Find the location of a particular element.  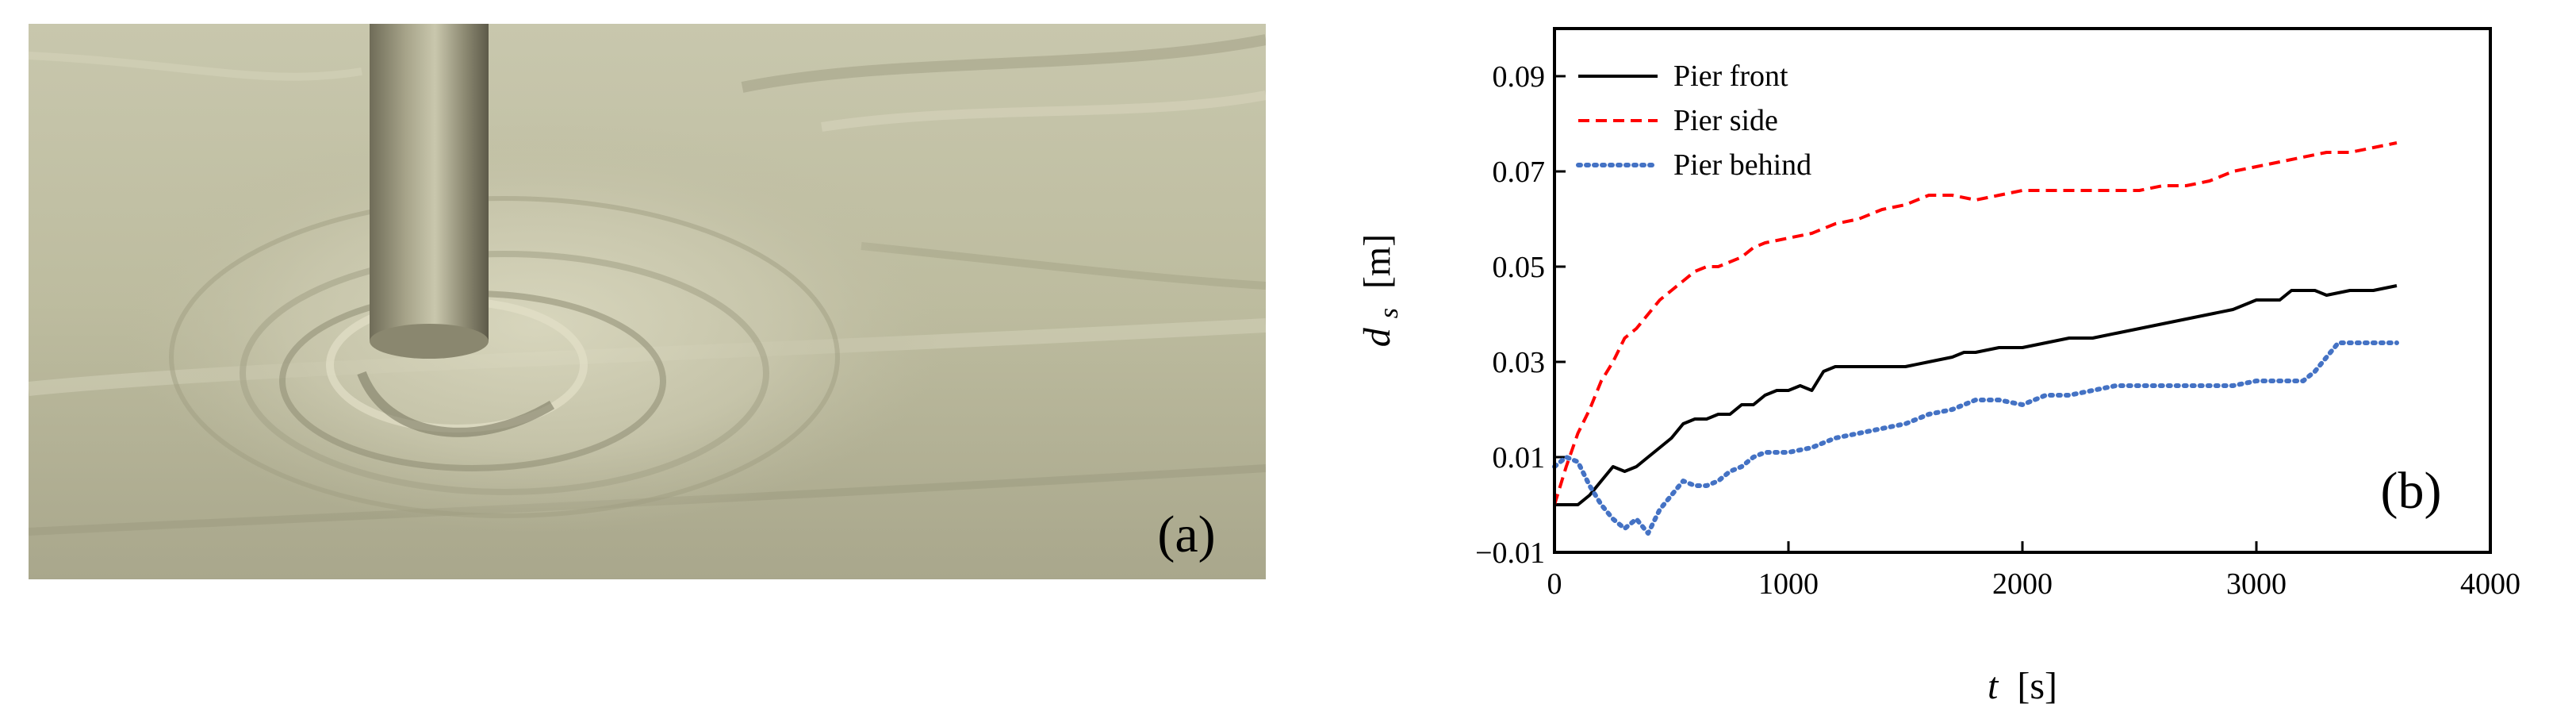

x-axis-unit: [s] is located at coordinates (2037, 686).